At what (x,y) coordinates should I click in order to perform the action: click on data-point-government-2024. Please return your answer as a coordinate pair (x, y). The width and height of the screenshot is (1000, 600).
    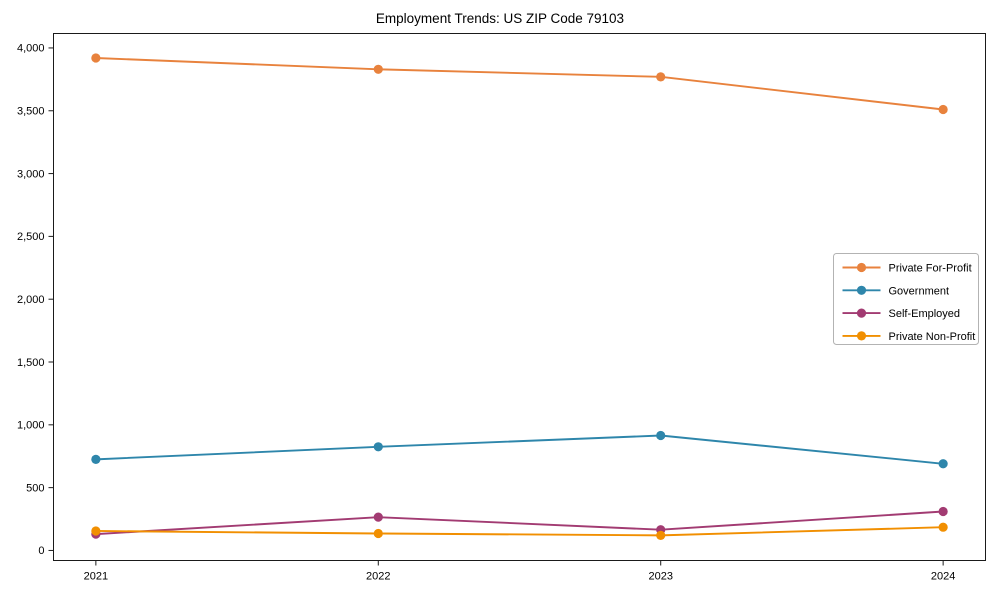
    Looking at the image, I should click on (943, 464).